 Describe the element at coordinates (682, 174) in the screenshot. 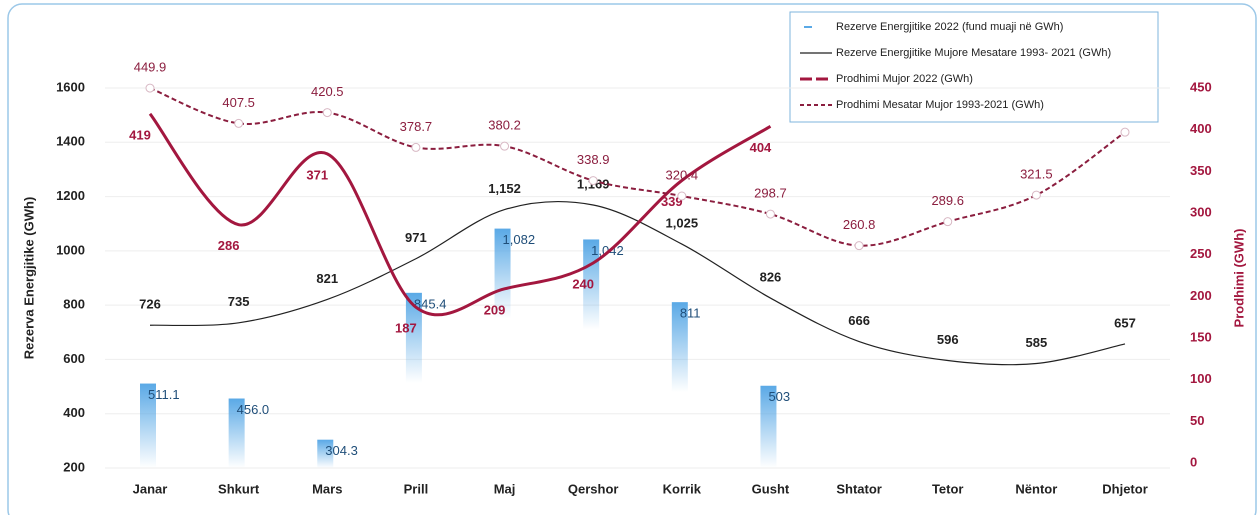

I see `data-label: 320.4` at that location.